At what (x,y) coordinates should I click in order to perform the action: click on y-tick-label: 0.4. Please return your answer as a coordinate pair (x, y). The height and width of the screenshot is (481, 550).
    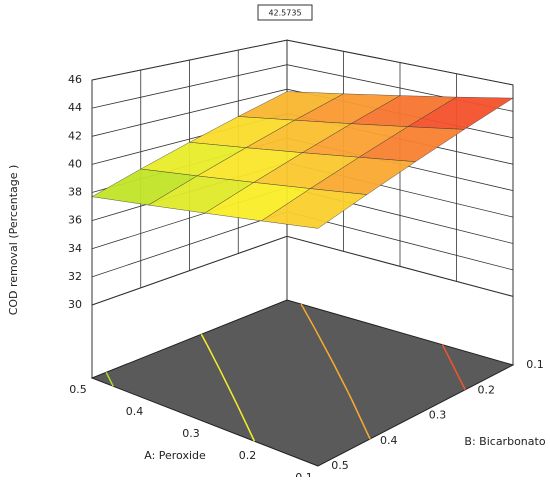
    Looking at the image, I should click on (389, 440).